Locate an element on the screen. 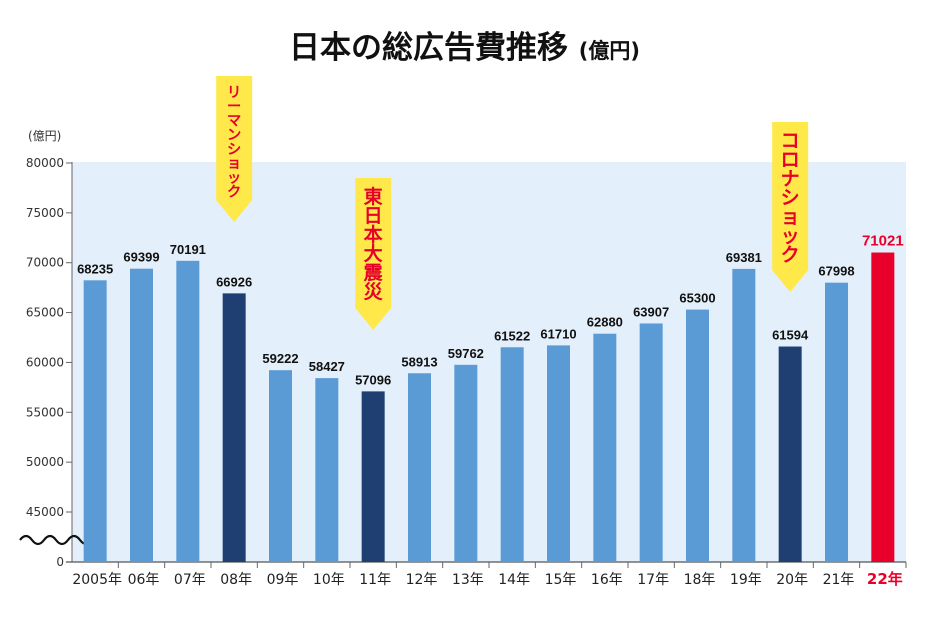 The width and height of the screenshot is (929, 640). x-tick-label: 17年 is located at coordinates (653, 580).